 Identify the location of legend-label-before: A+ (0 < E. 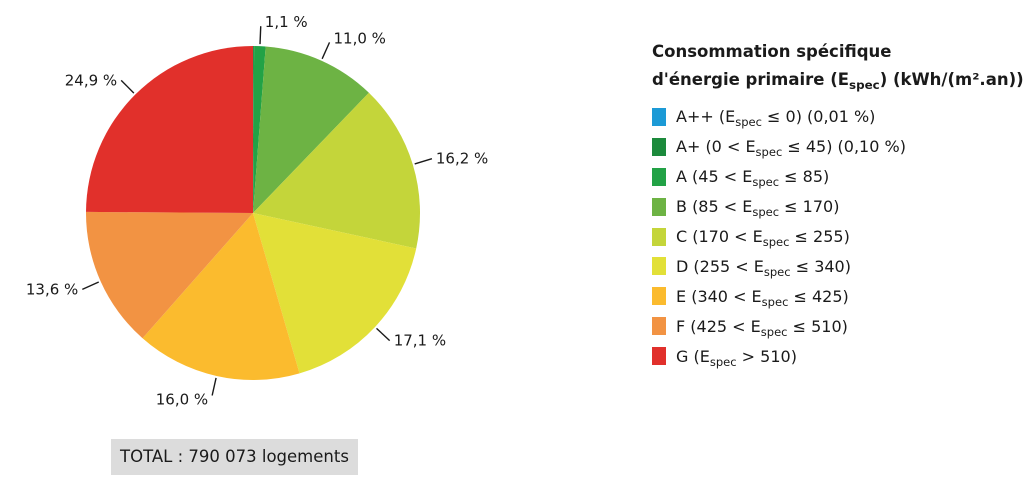
(716, 147).